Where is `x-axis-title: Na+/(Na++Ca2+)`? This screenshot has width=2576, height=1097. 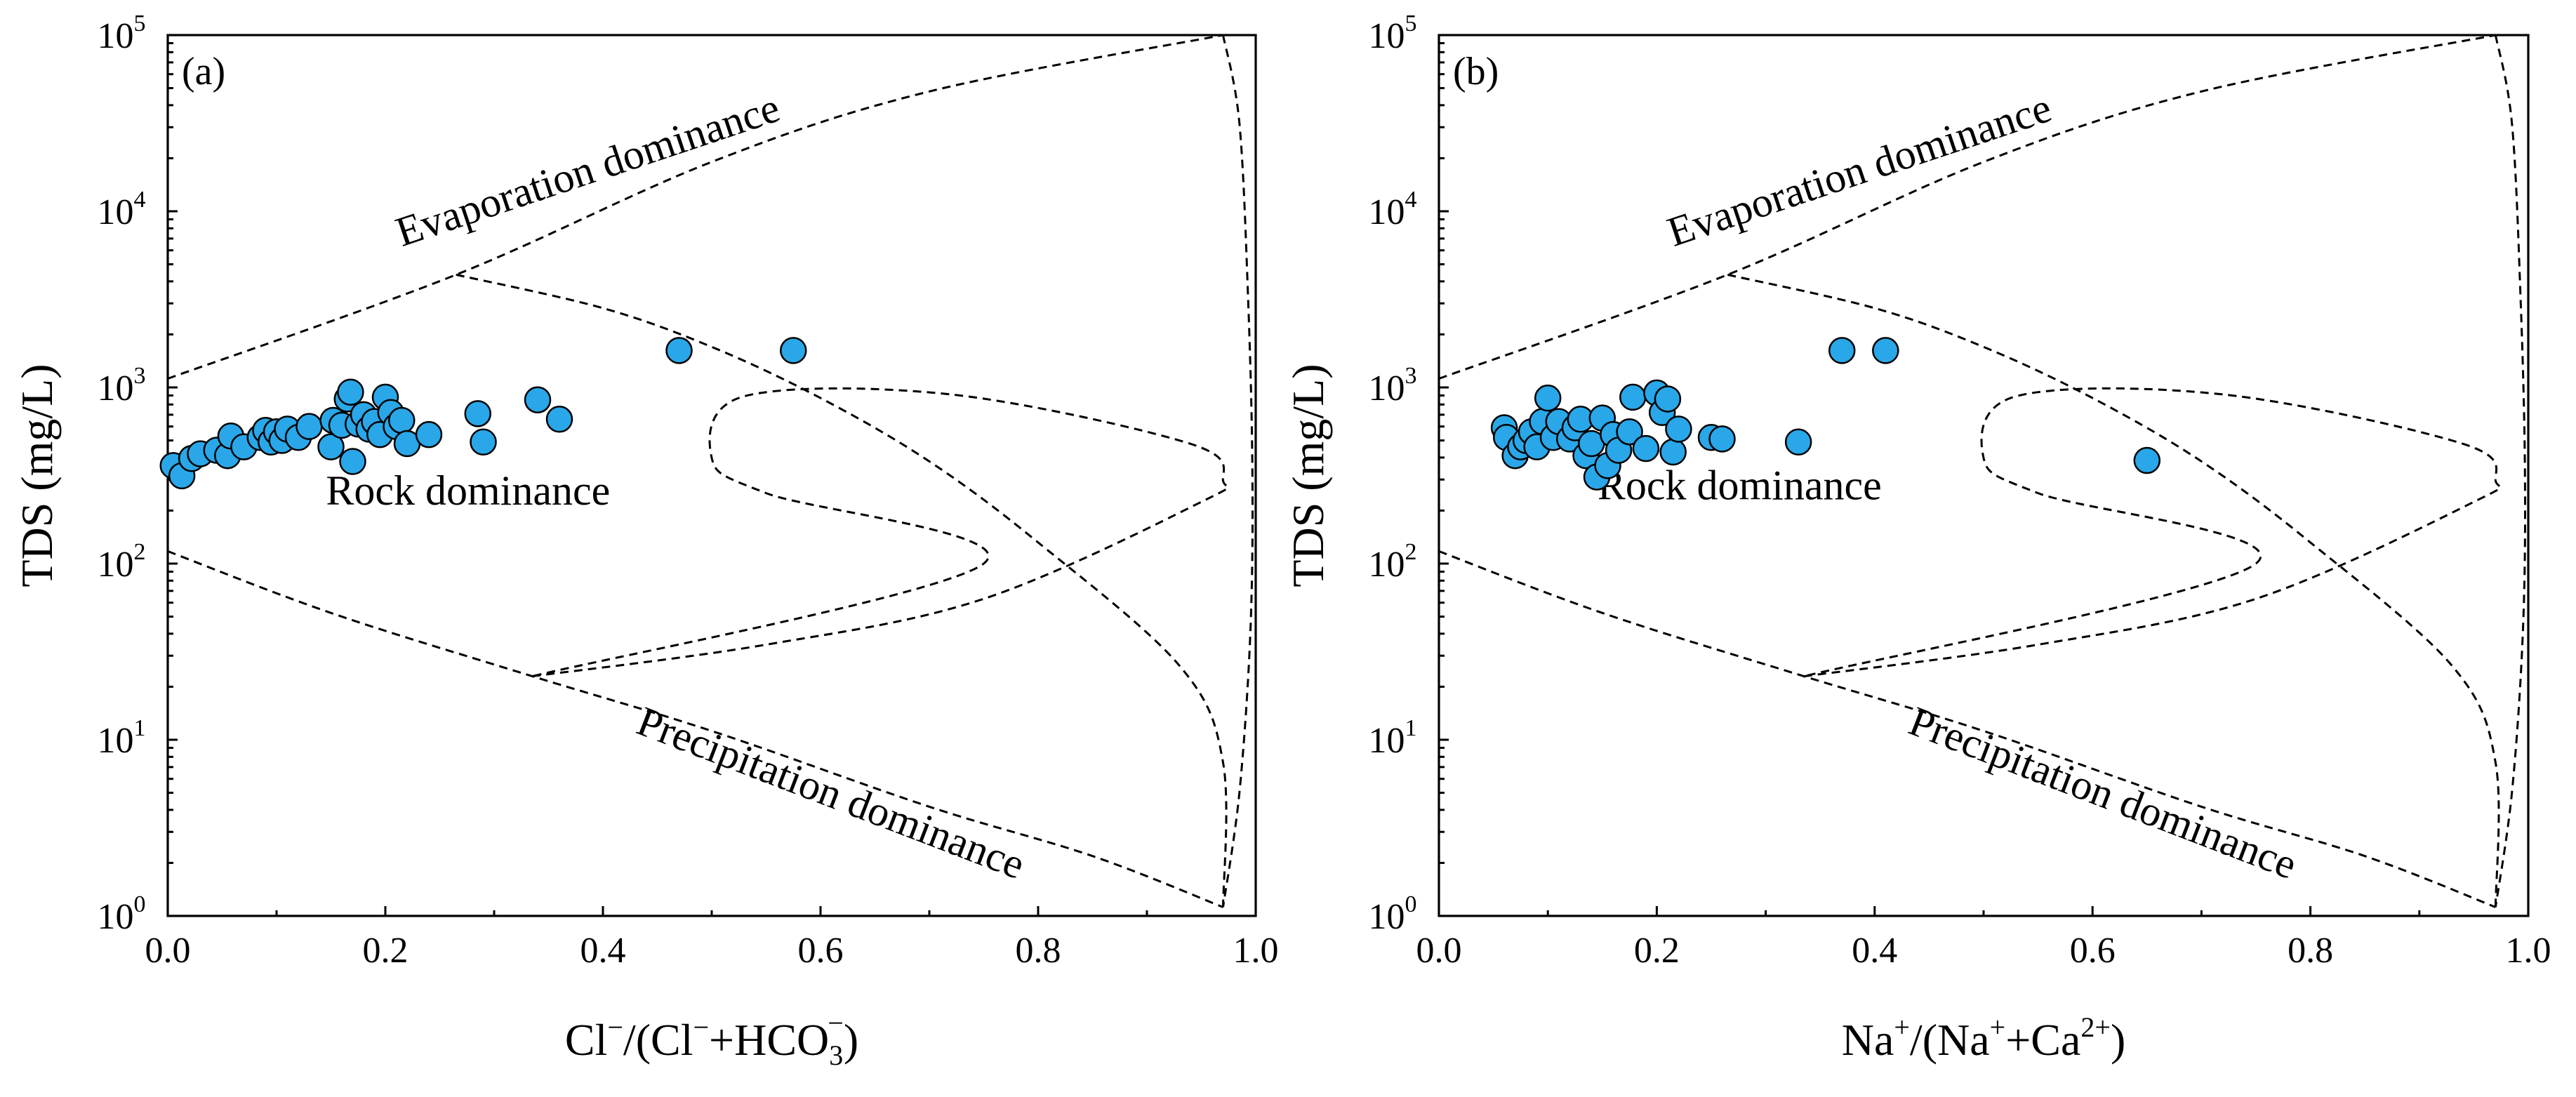 x-axis-title: Na+/(Na++Ca2+) is located at coordinates (1984, 1038).